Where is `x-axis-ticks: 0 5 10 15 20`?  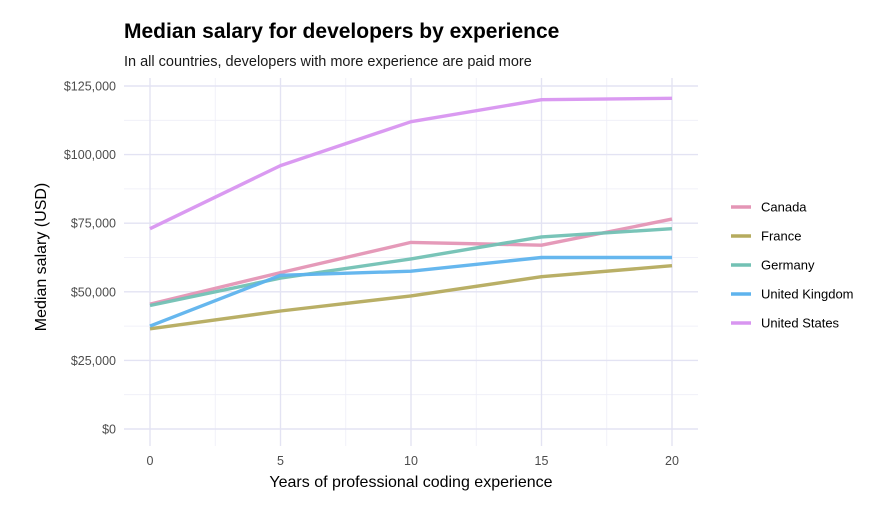 x-axis-ticks: 0 5 10 15 20 is located at coordinates (413, 461).